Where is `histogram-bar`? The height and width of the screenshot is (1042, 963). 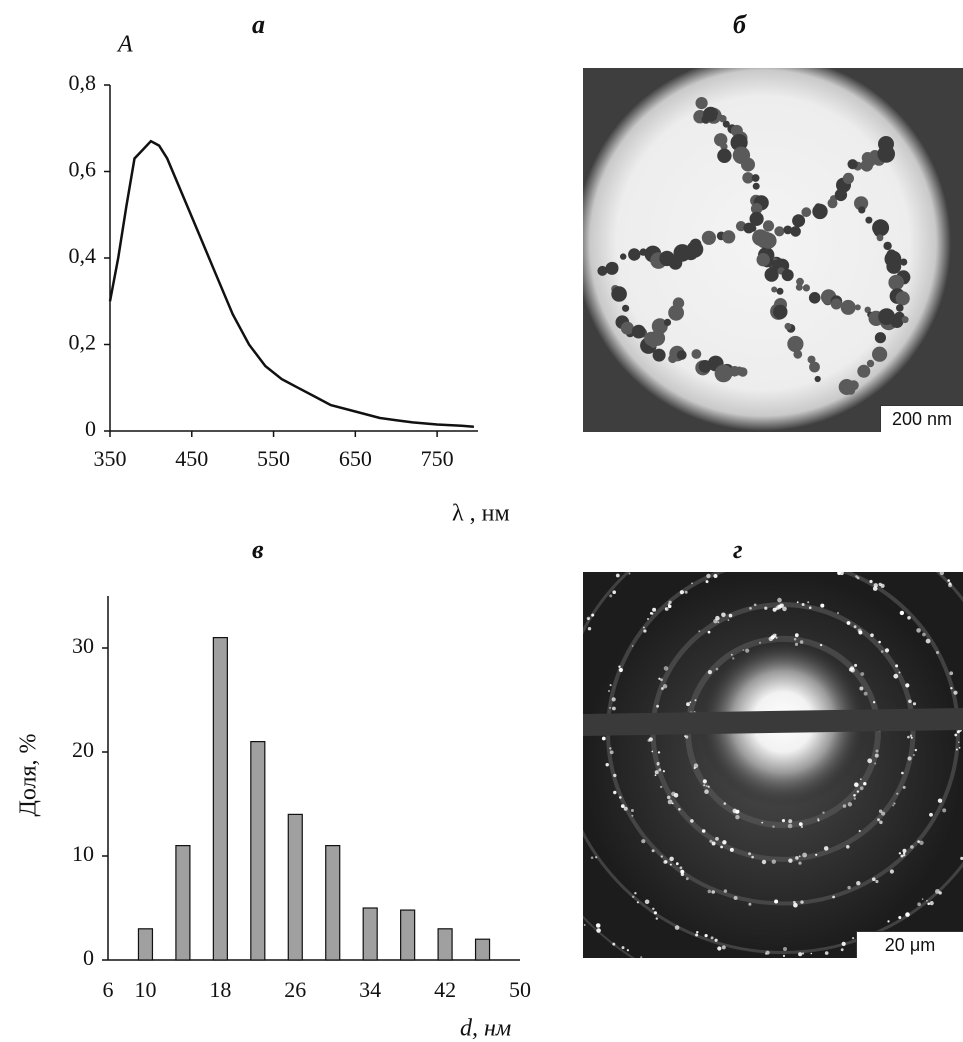 histogram-bar is located at coordinates (333, 903).